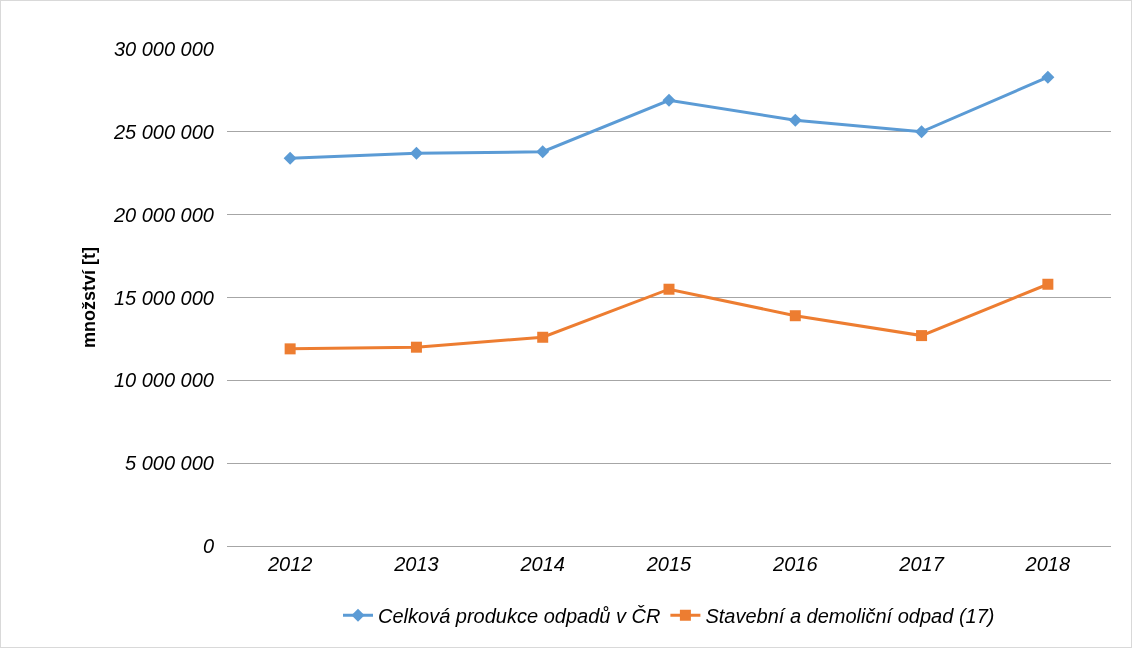  What do you see at coordinates (163, 214) in the screenshot?
I see `y-tick-label: 20 000 000` at bounding box center [163, 214].